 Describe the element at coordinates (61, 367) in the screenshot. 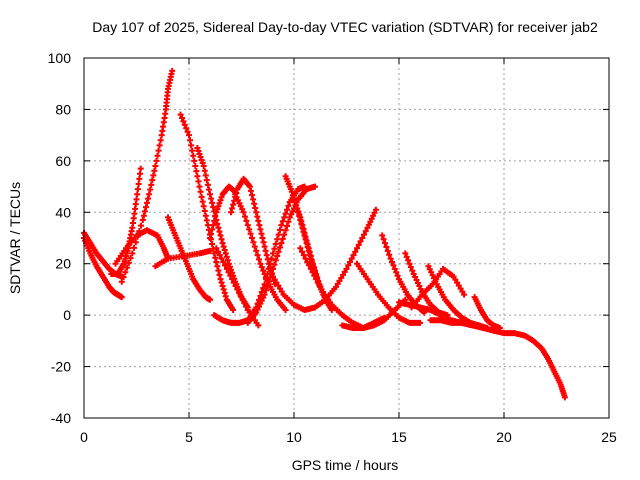

I see `y-tick-label: -20` at that location.